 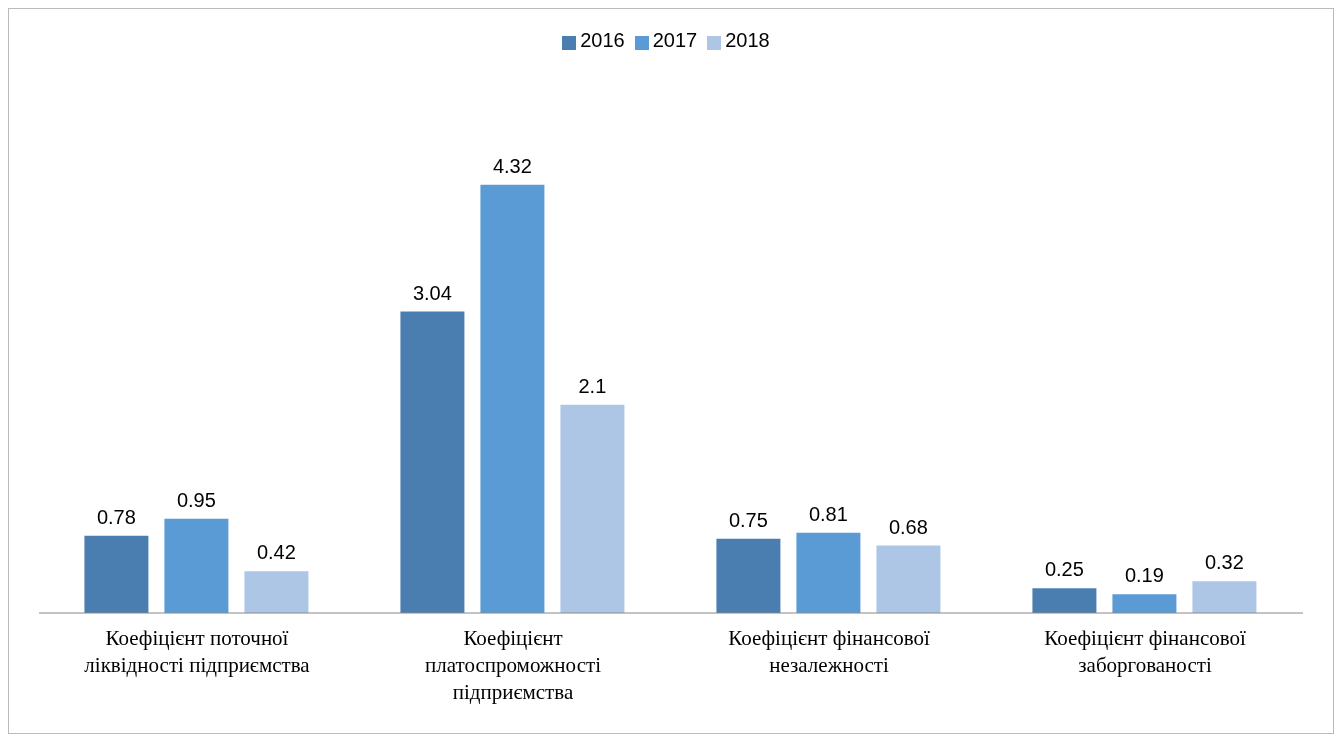 I want to click on data-label: 0.25, so click(x=1064, y=569).